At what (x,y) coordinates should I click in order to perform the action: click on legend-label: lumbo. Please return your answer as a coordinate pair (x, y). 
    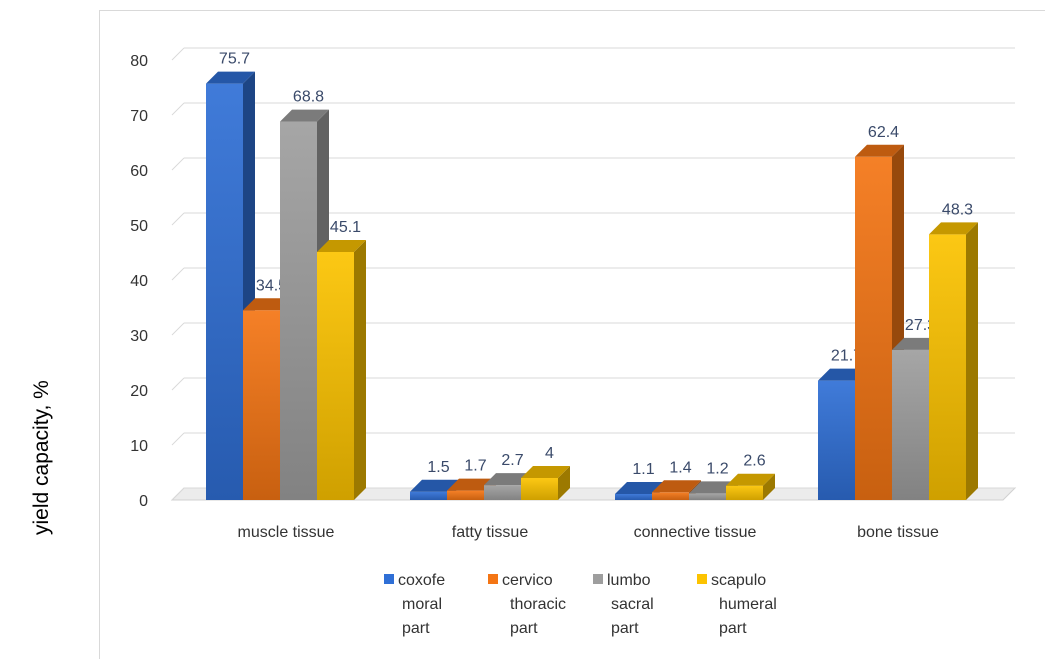
    Looking at the image, I should click on (629, 580).